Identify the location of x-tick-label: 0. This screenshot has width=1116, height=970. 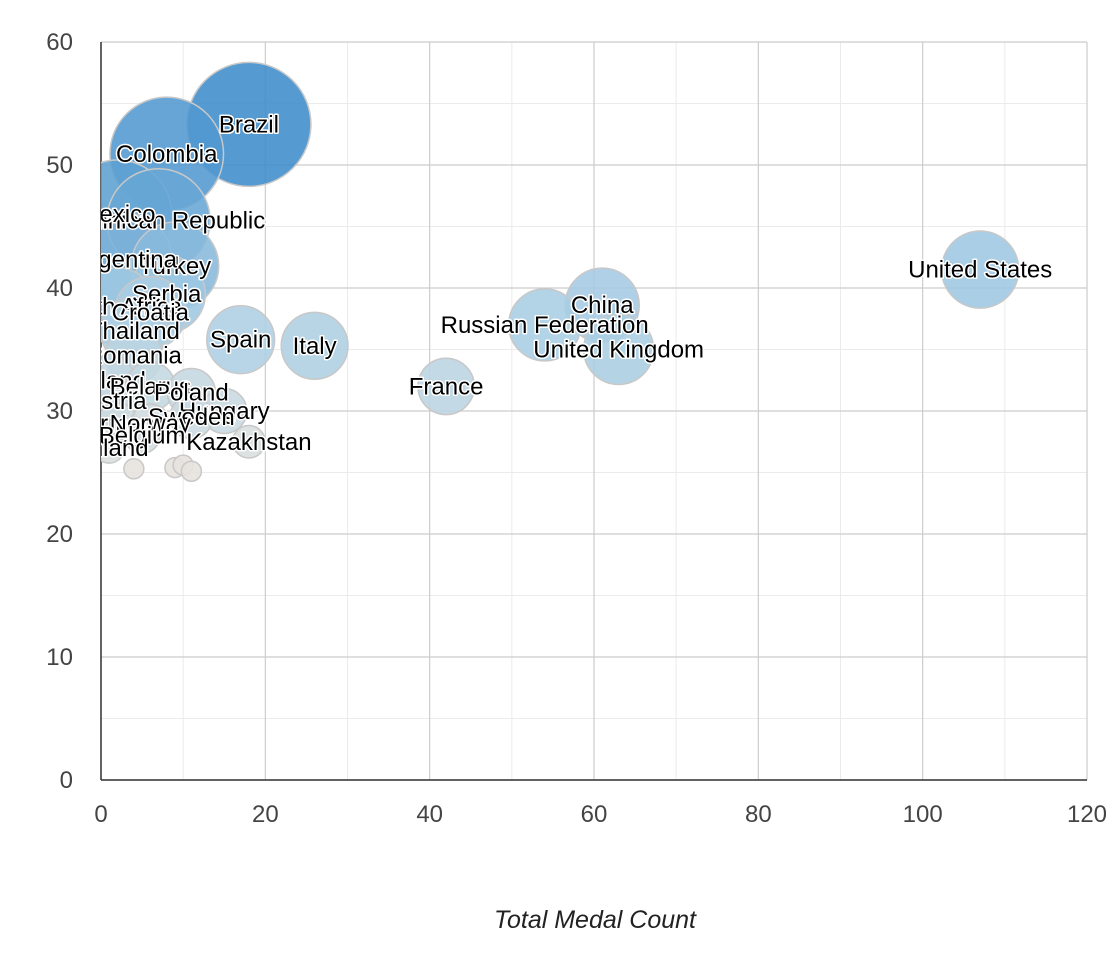
(100, 814).